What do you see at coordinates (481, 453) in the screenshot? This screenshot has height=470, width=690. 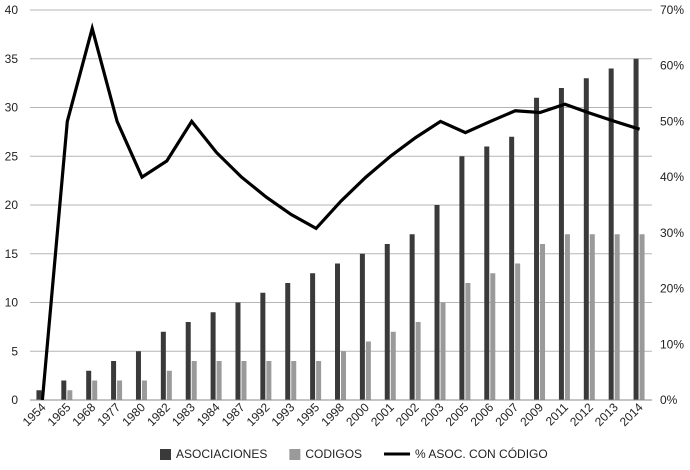 I see `legend-label: % ASOC. CON CÓDIGO` at bounding box center [481, 453].